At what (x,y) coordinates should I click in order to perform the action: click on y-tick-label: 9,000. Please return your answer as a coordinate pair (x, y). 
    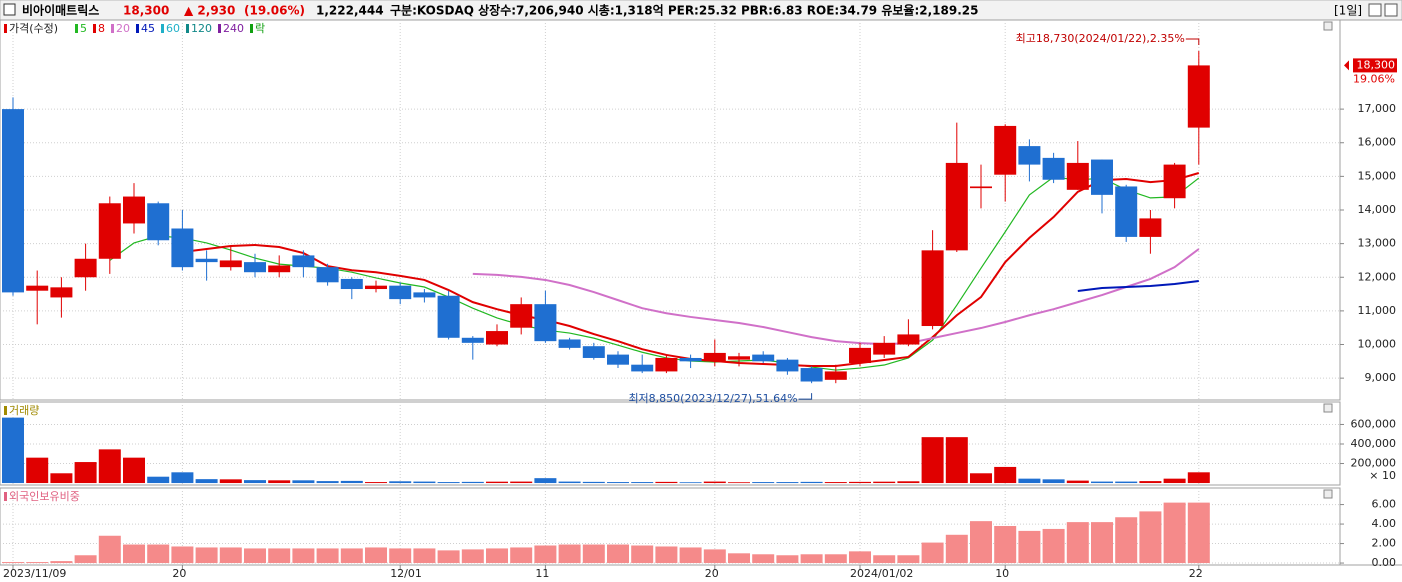
    Looking at the image, I should click on (1381, 377).